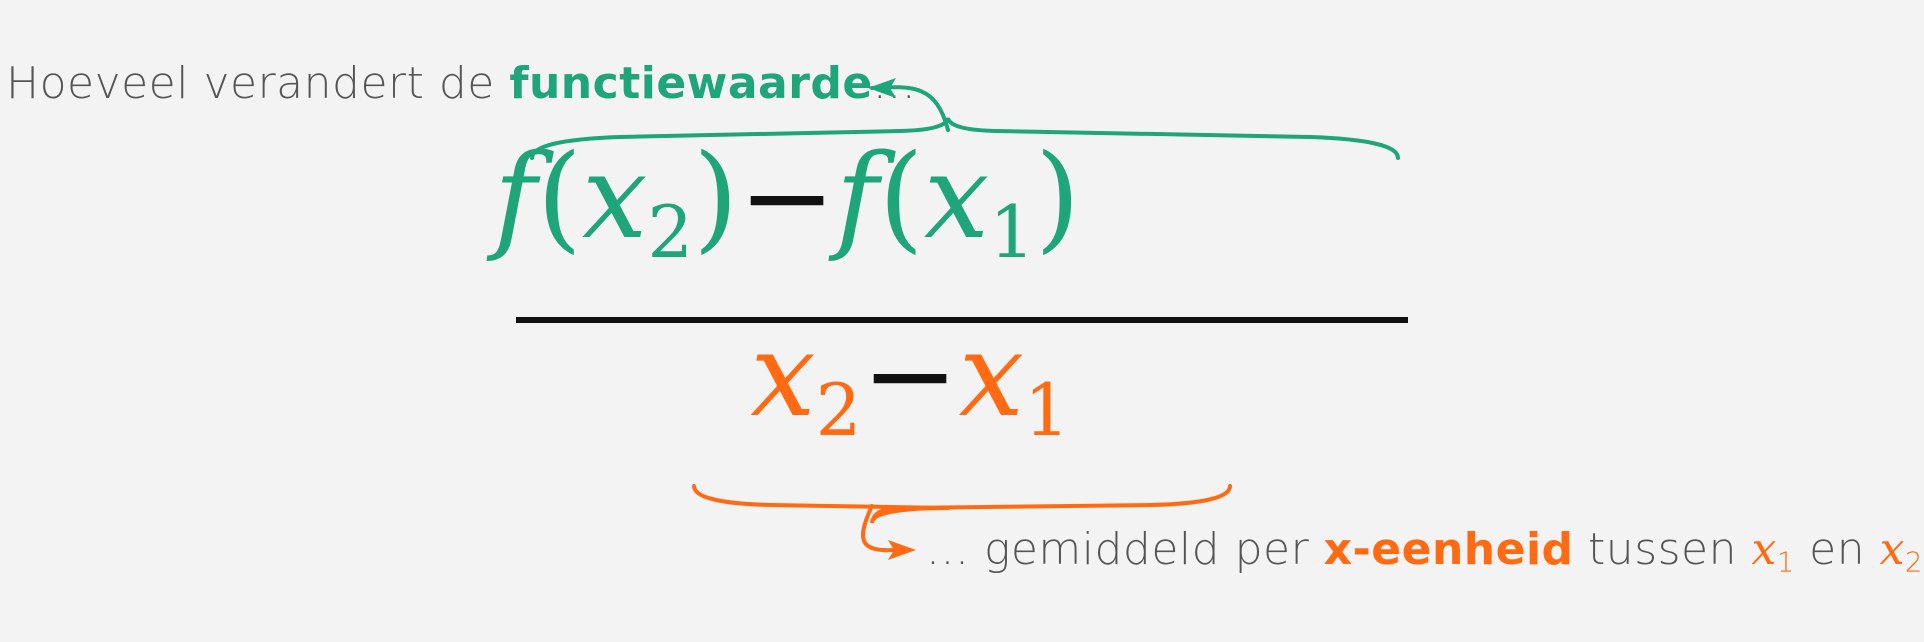  Describe the element at coordinates (901, 197) in the screenshot. I see `numerator-lparen-2: (` at that location.